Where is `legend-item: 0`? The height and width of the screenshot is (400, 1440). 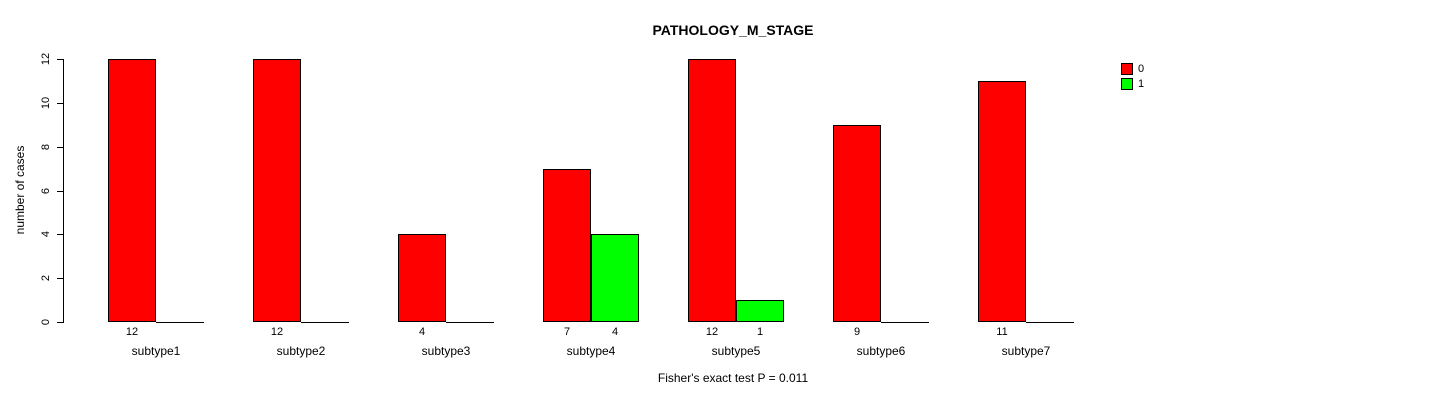
legend-item: 0 is located at coordinates (1132, 69).